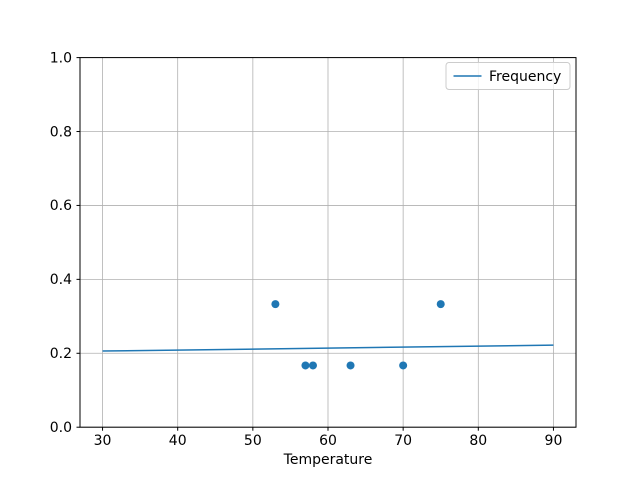 The width and height of the screenshot is (640, 480). What do you see at coordinates (61, 132) in the screenshot?
I see `y-tick-label: 0.8` at bounding box center [61, 132].